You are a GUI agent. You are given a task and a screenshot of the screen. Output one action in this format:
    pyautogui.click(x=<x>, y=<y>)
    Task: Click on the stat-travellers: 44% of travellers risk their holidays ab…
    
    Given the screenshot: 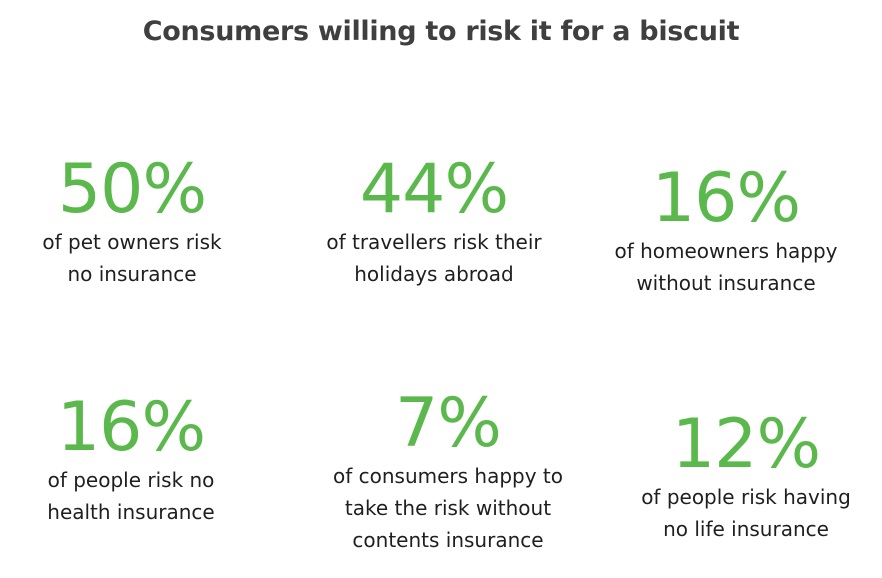 What is the action you would take?
    pyautogui.click(x=434, y=223)
    